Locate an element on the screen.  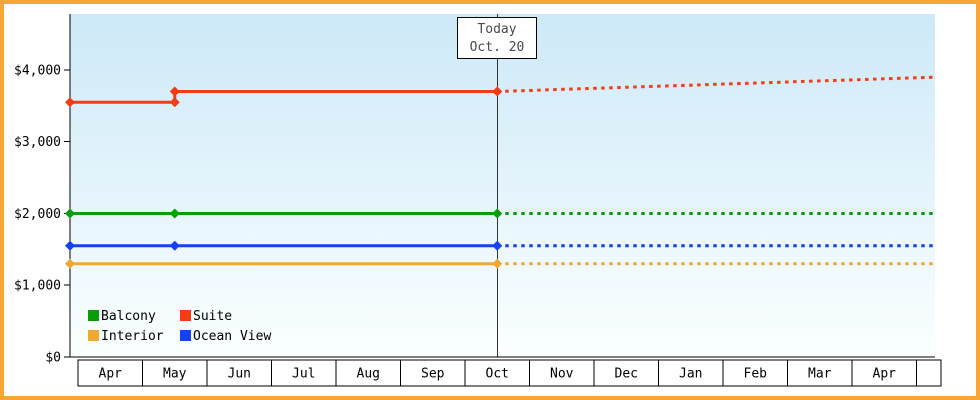
series-suite-solid is located at coordinates (284, 96).